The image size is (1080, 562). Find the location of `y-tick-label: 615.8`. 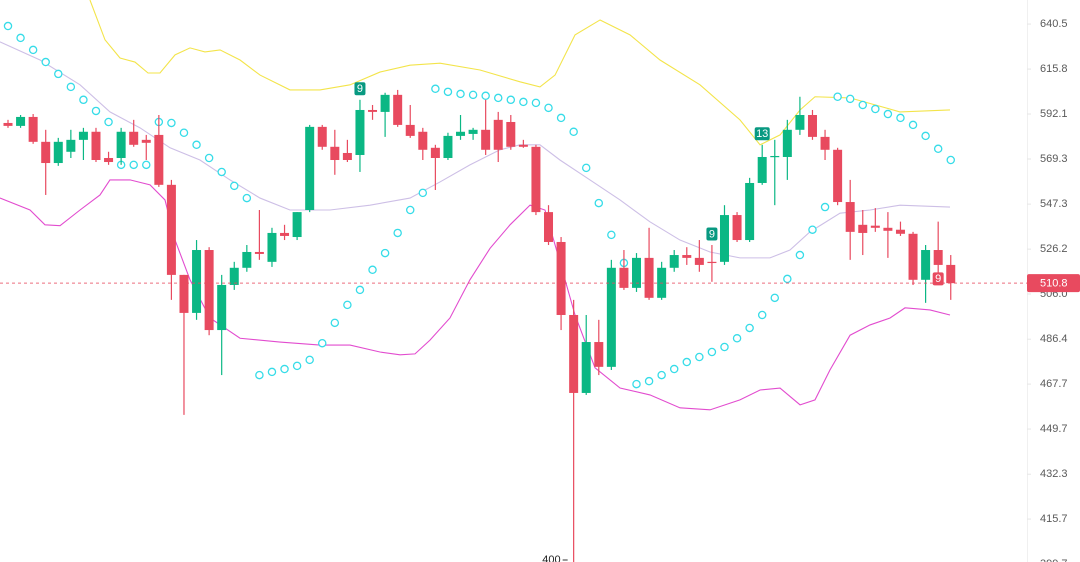

y-tick-label: 615.8 is located at coordinates (1054, 69).